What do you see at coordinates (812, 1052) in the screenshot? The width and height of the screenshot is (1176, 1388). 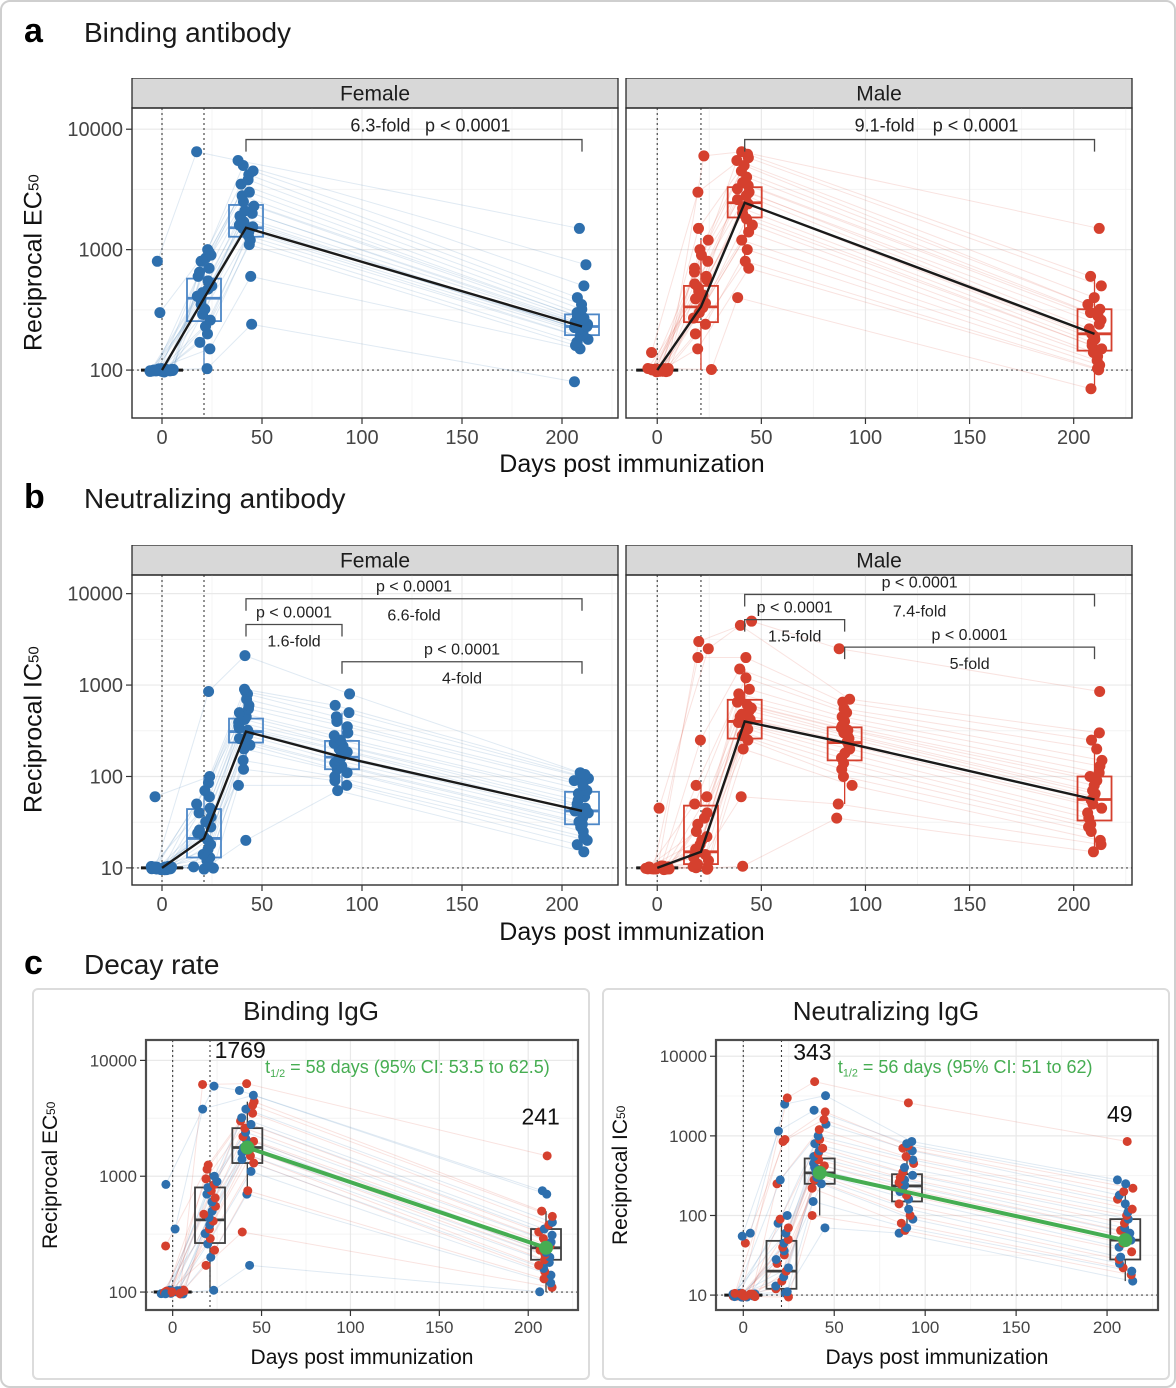 I see `svg-text: 343` at bounding box center [812, 1052].